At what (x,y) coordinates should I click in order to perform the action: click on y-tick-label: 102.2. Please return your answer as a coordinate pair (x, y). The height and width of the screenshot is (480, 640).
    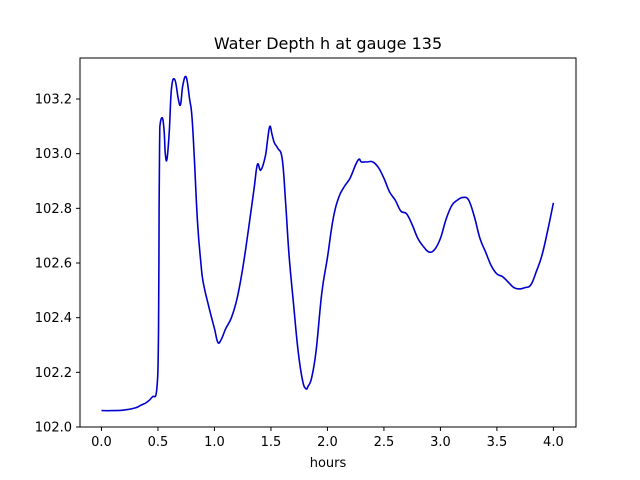
    Looking at the image, I should click on (53, 373).